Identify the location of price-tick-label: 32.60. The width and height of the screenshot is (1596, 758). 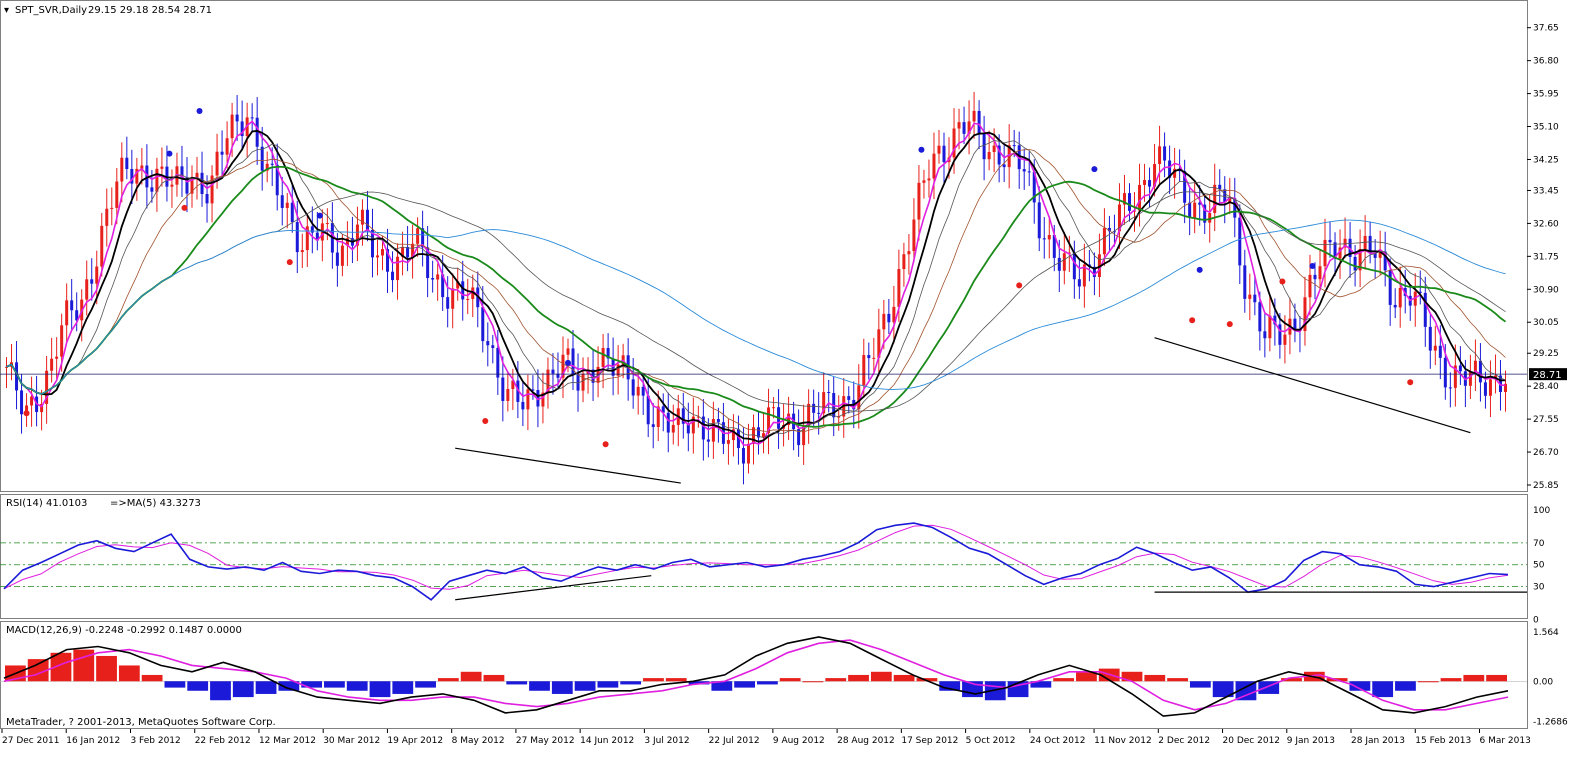
(1546, 224).